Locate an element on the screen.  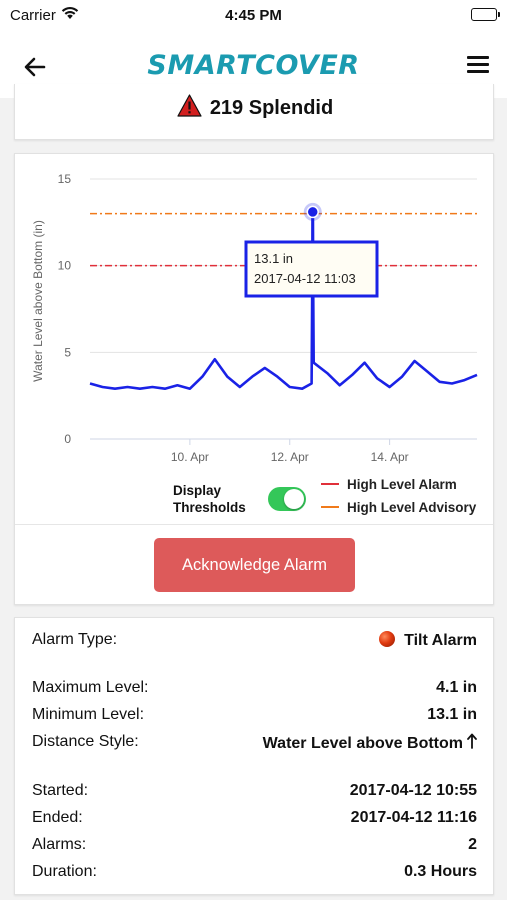
clock: 4:45 PM is located at coordinates (253, 15).